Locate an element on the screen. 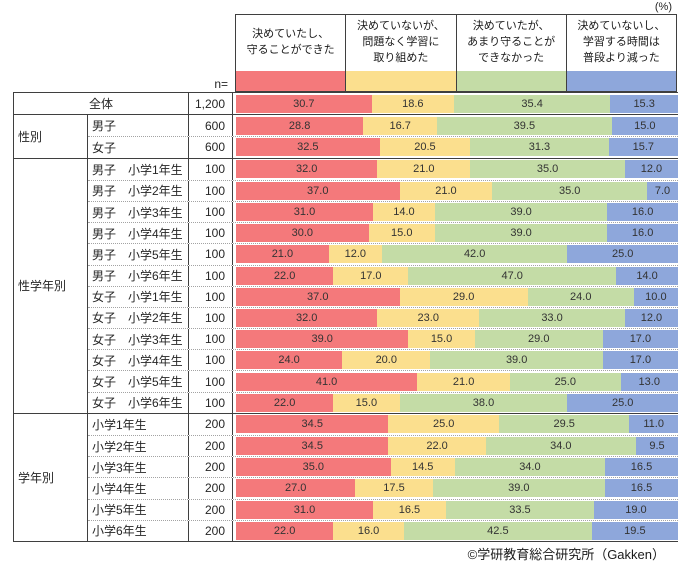 The width and height of the screenshot is (678, 571). stacked-bar: 31.0 16.5 33.5 19.0 is located at coordinates (457, 509).